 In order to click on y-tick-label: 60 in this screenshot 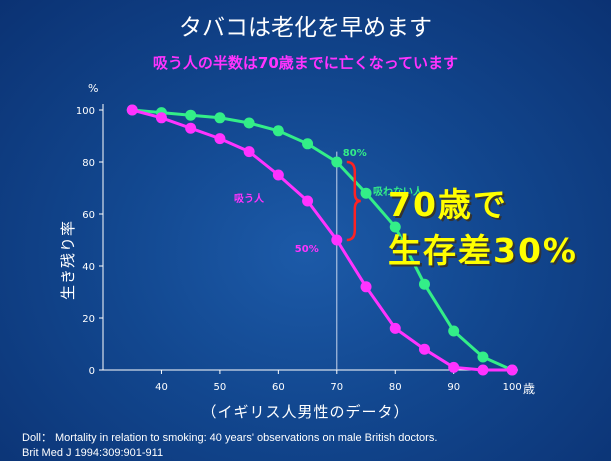, I will do `click(88, 215)`.